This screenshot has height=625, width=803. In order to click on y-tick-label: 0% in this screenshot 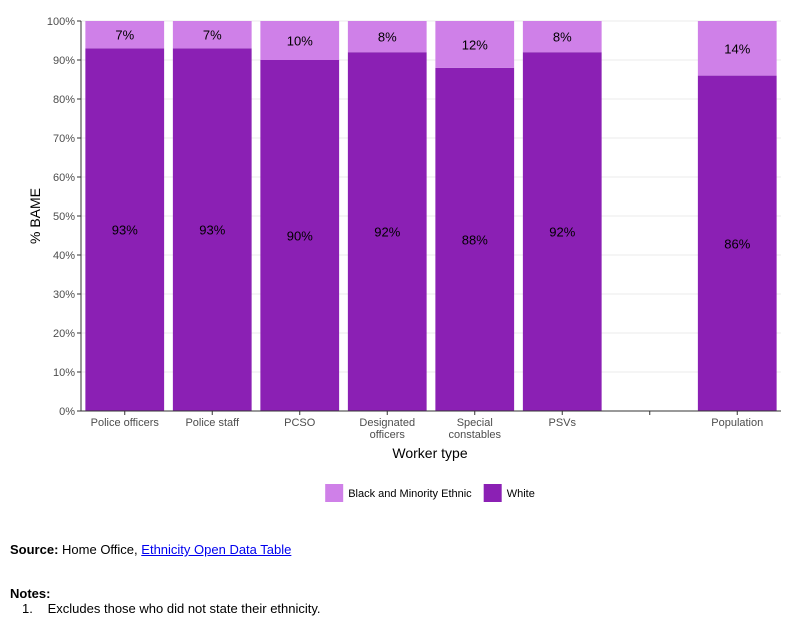, I will do `click(67, 412)`.